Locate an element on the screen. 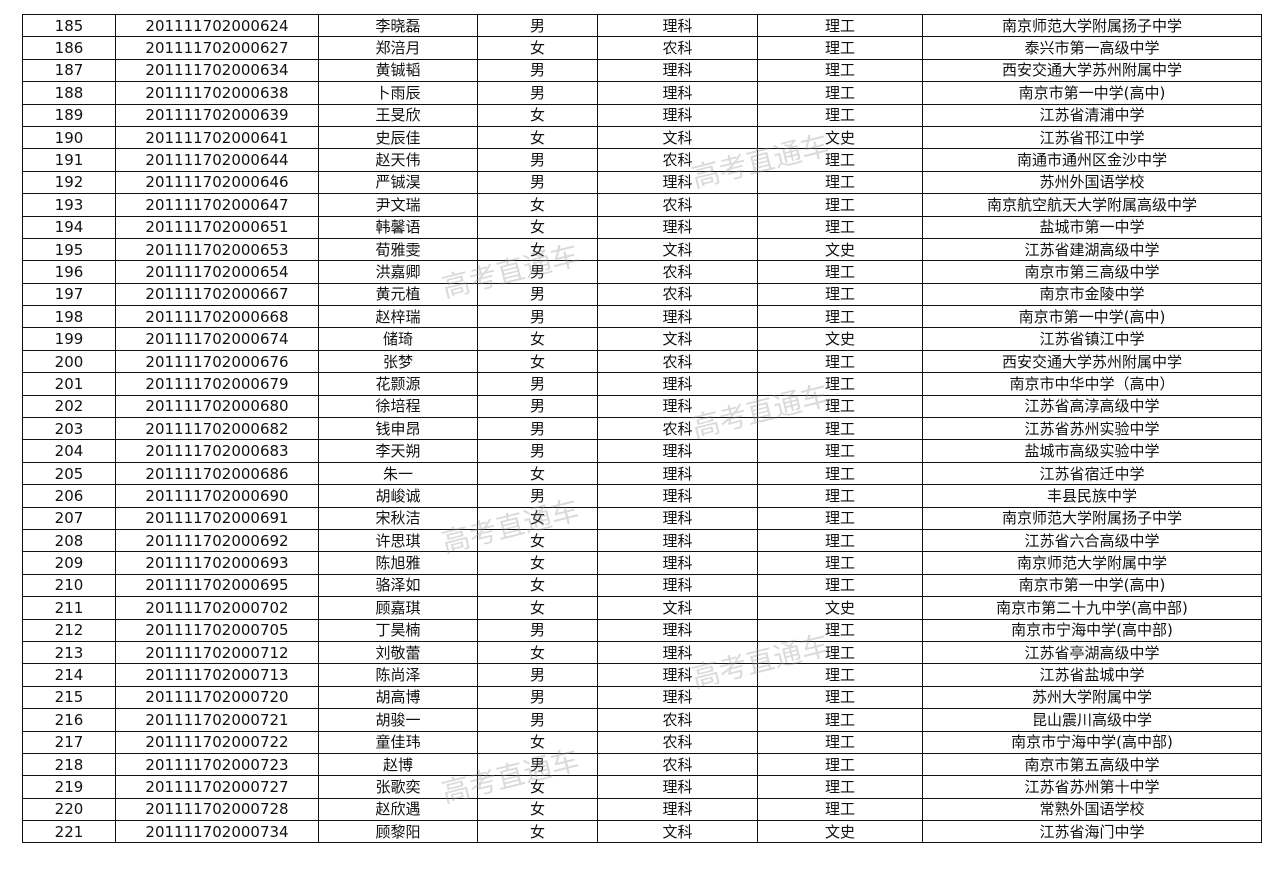 The height and width of the screenshot is (883, 1280). row-number: 193 is located at coordinates (69, 205).